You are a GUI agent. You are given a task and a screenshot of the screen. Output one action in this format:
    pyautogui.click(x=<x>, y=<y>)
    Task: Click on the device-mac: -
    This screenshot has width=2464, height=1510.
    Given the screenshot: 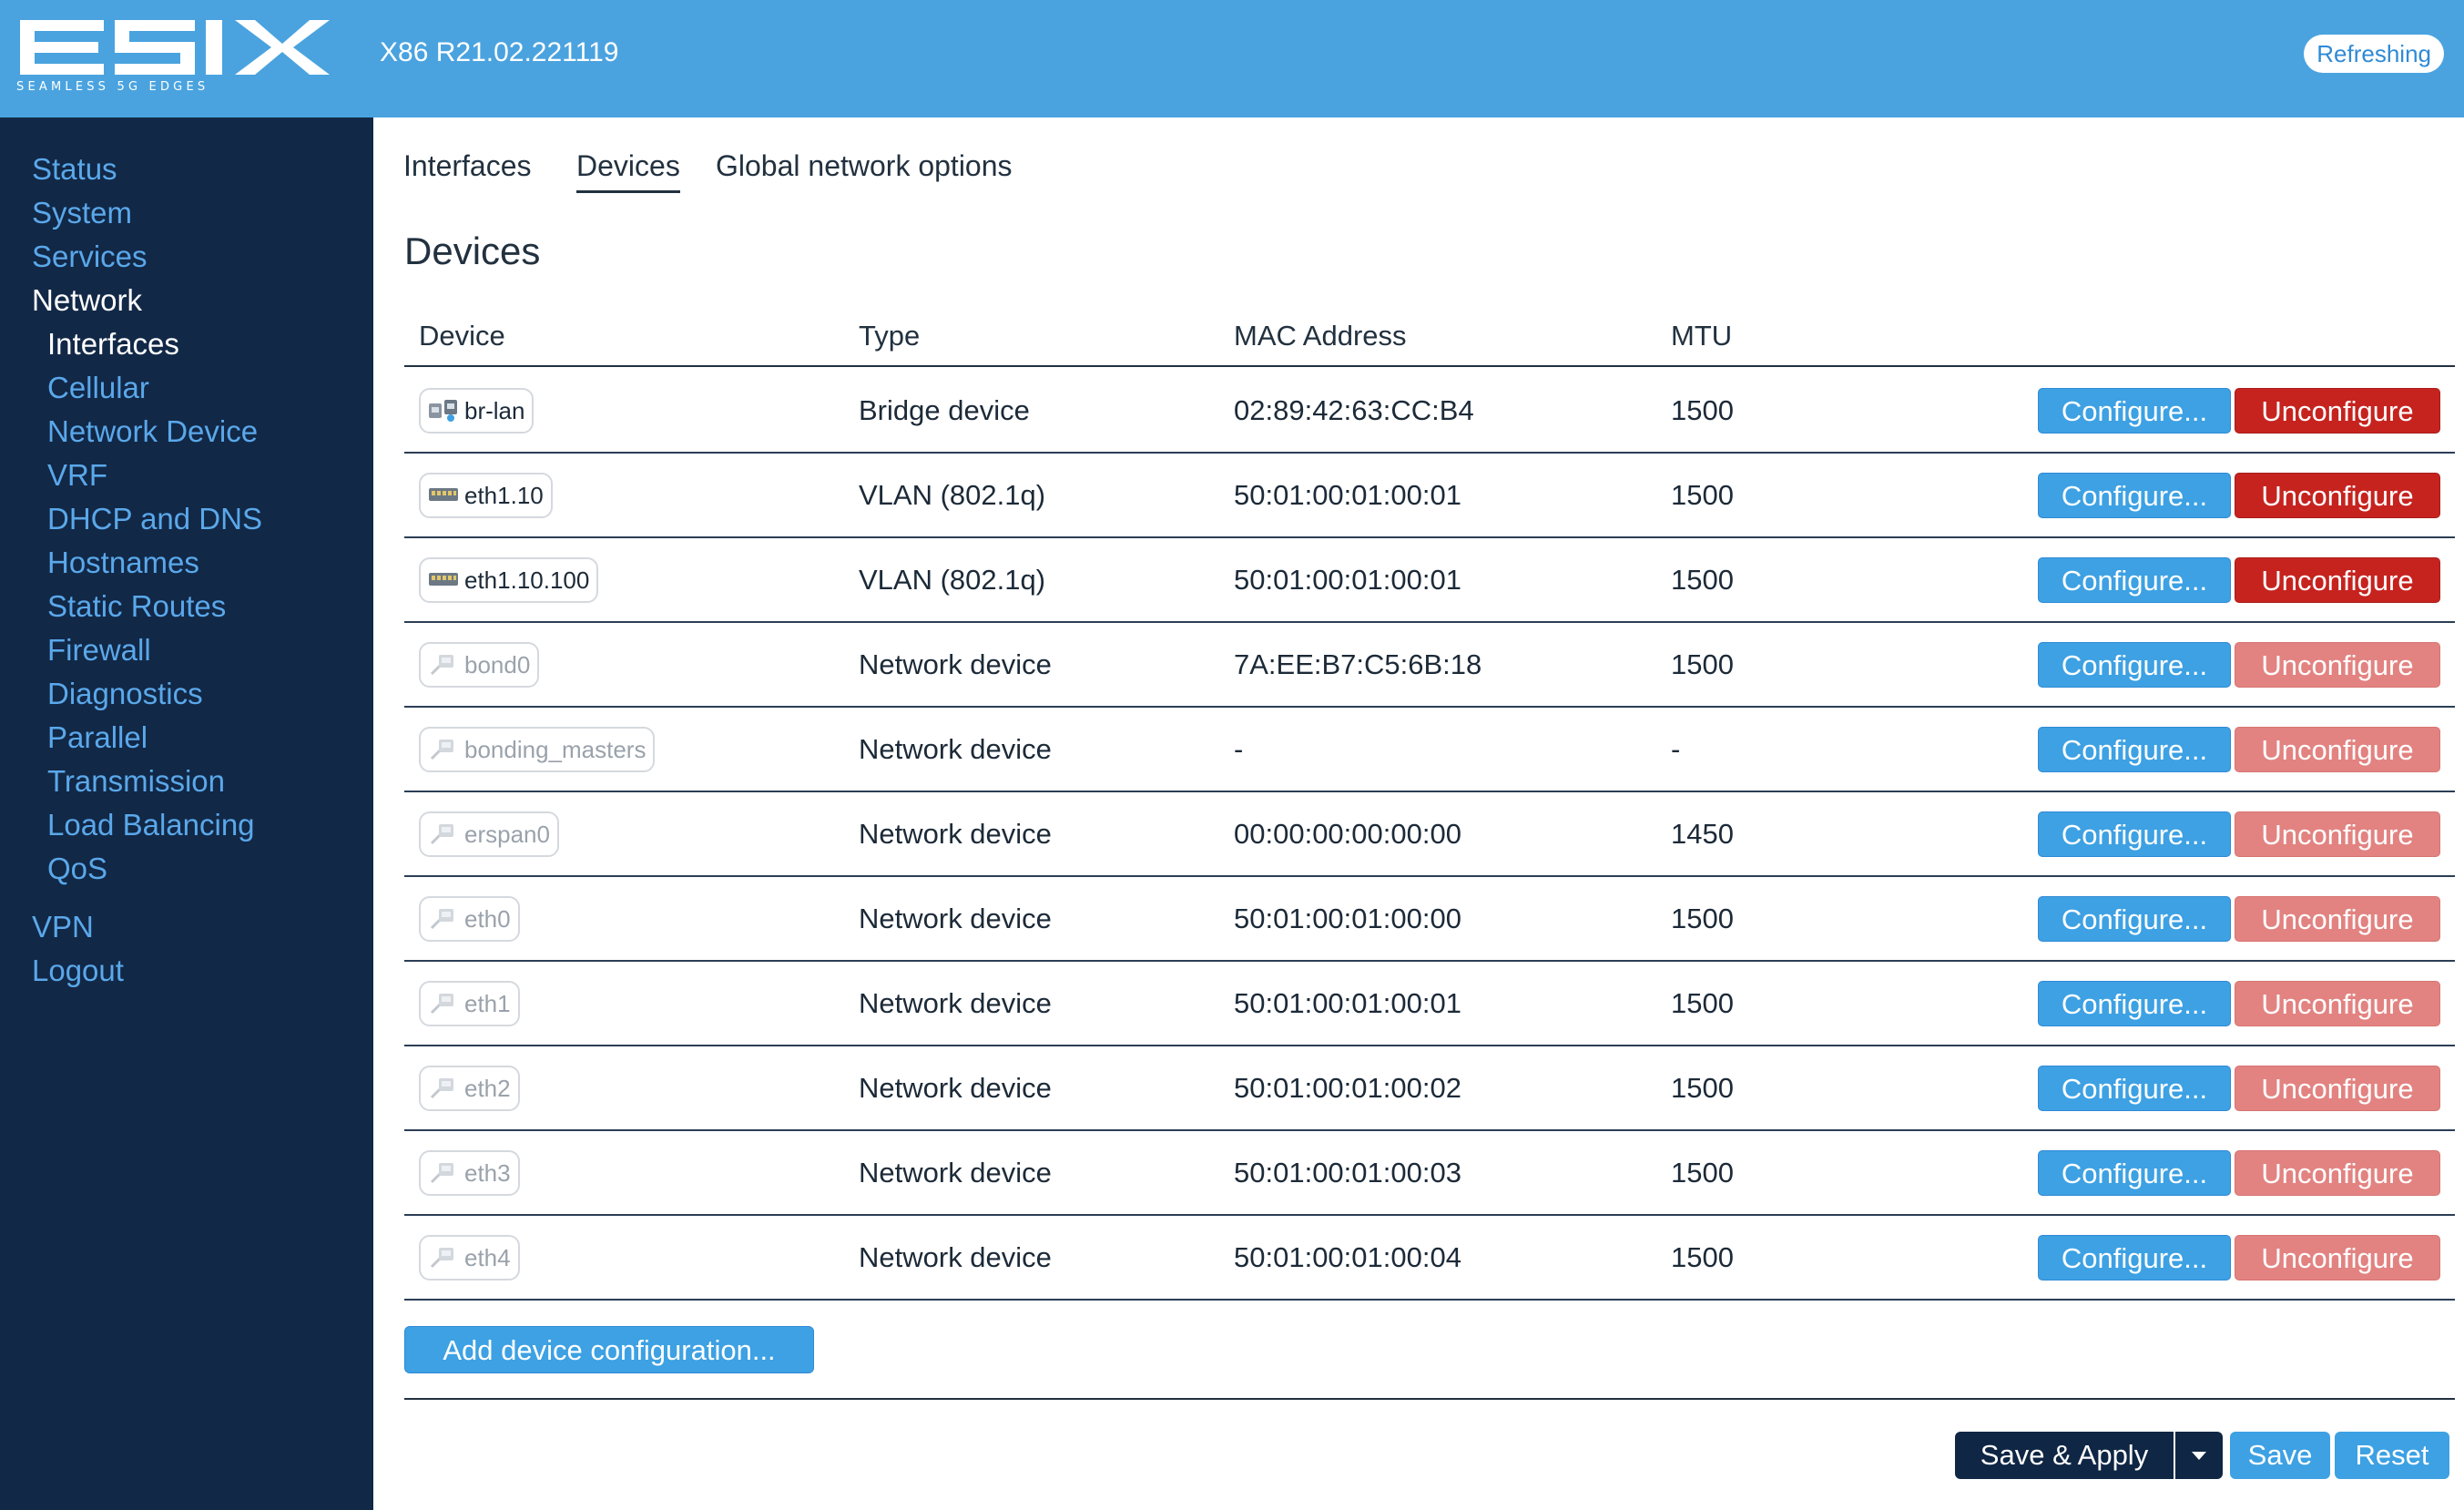 What is the action you would take?
    pyautogui.click(x=1239, y=749)
    